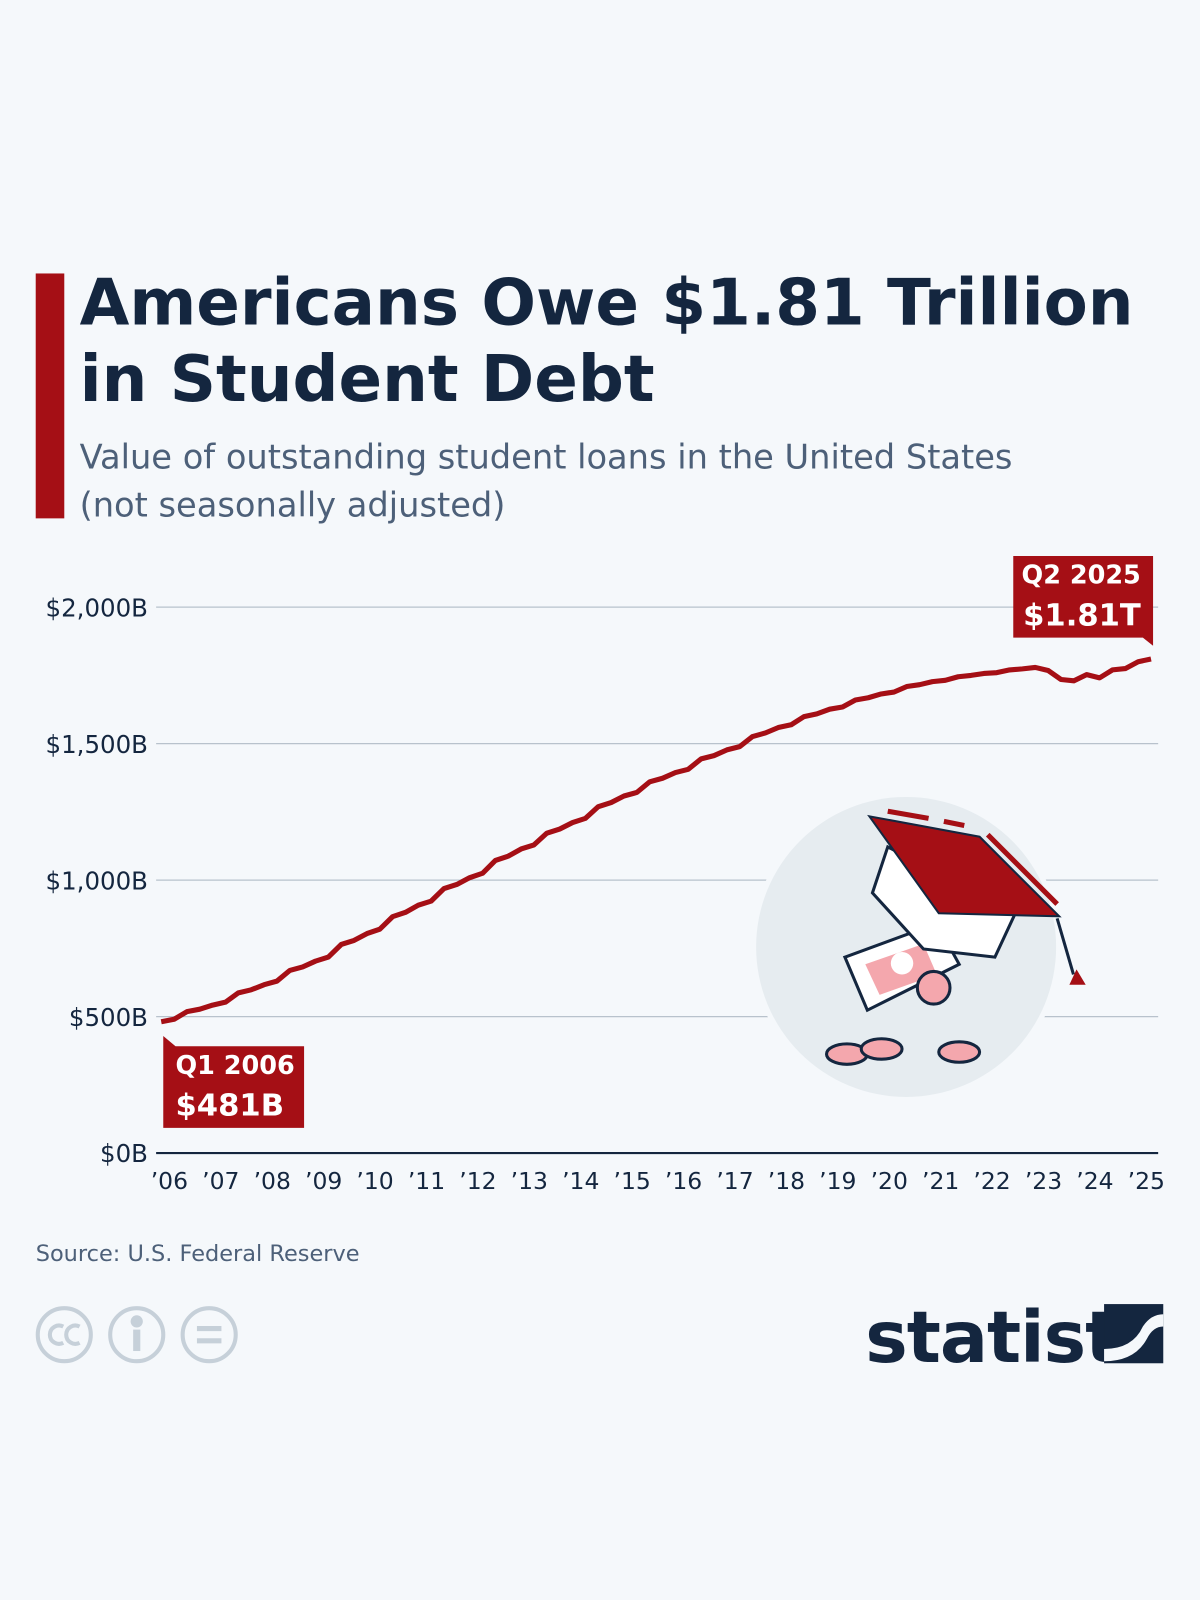  Describe the element at coordinates (734, 1181) in the screenshot. I see `x-tick-label: ’17` at that location.